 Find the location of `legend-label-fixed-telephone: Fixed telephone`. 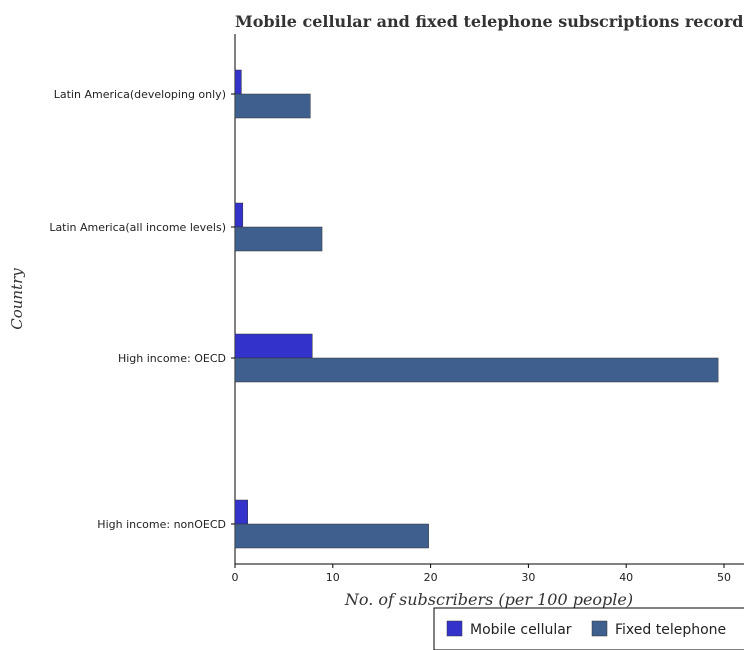

legend-label-fixed-telephone: Fixed telephone is located at coordinates (670, 630).